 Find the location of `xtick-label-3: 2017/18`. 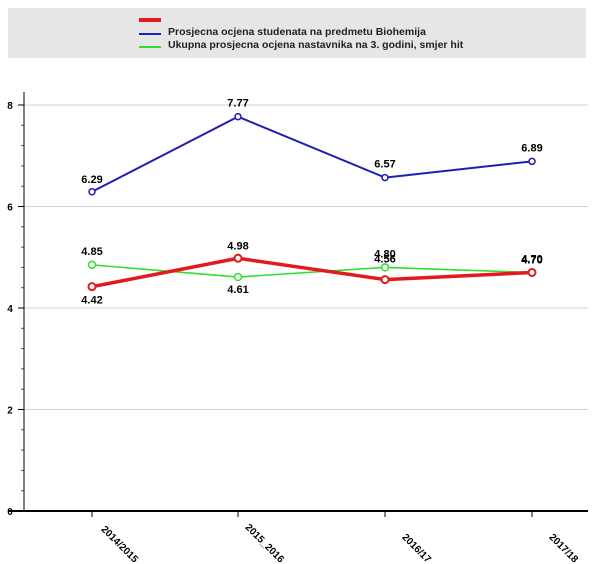

xtick-label-3: 2017/18 is located at coordinates (563, 548).